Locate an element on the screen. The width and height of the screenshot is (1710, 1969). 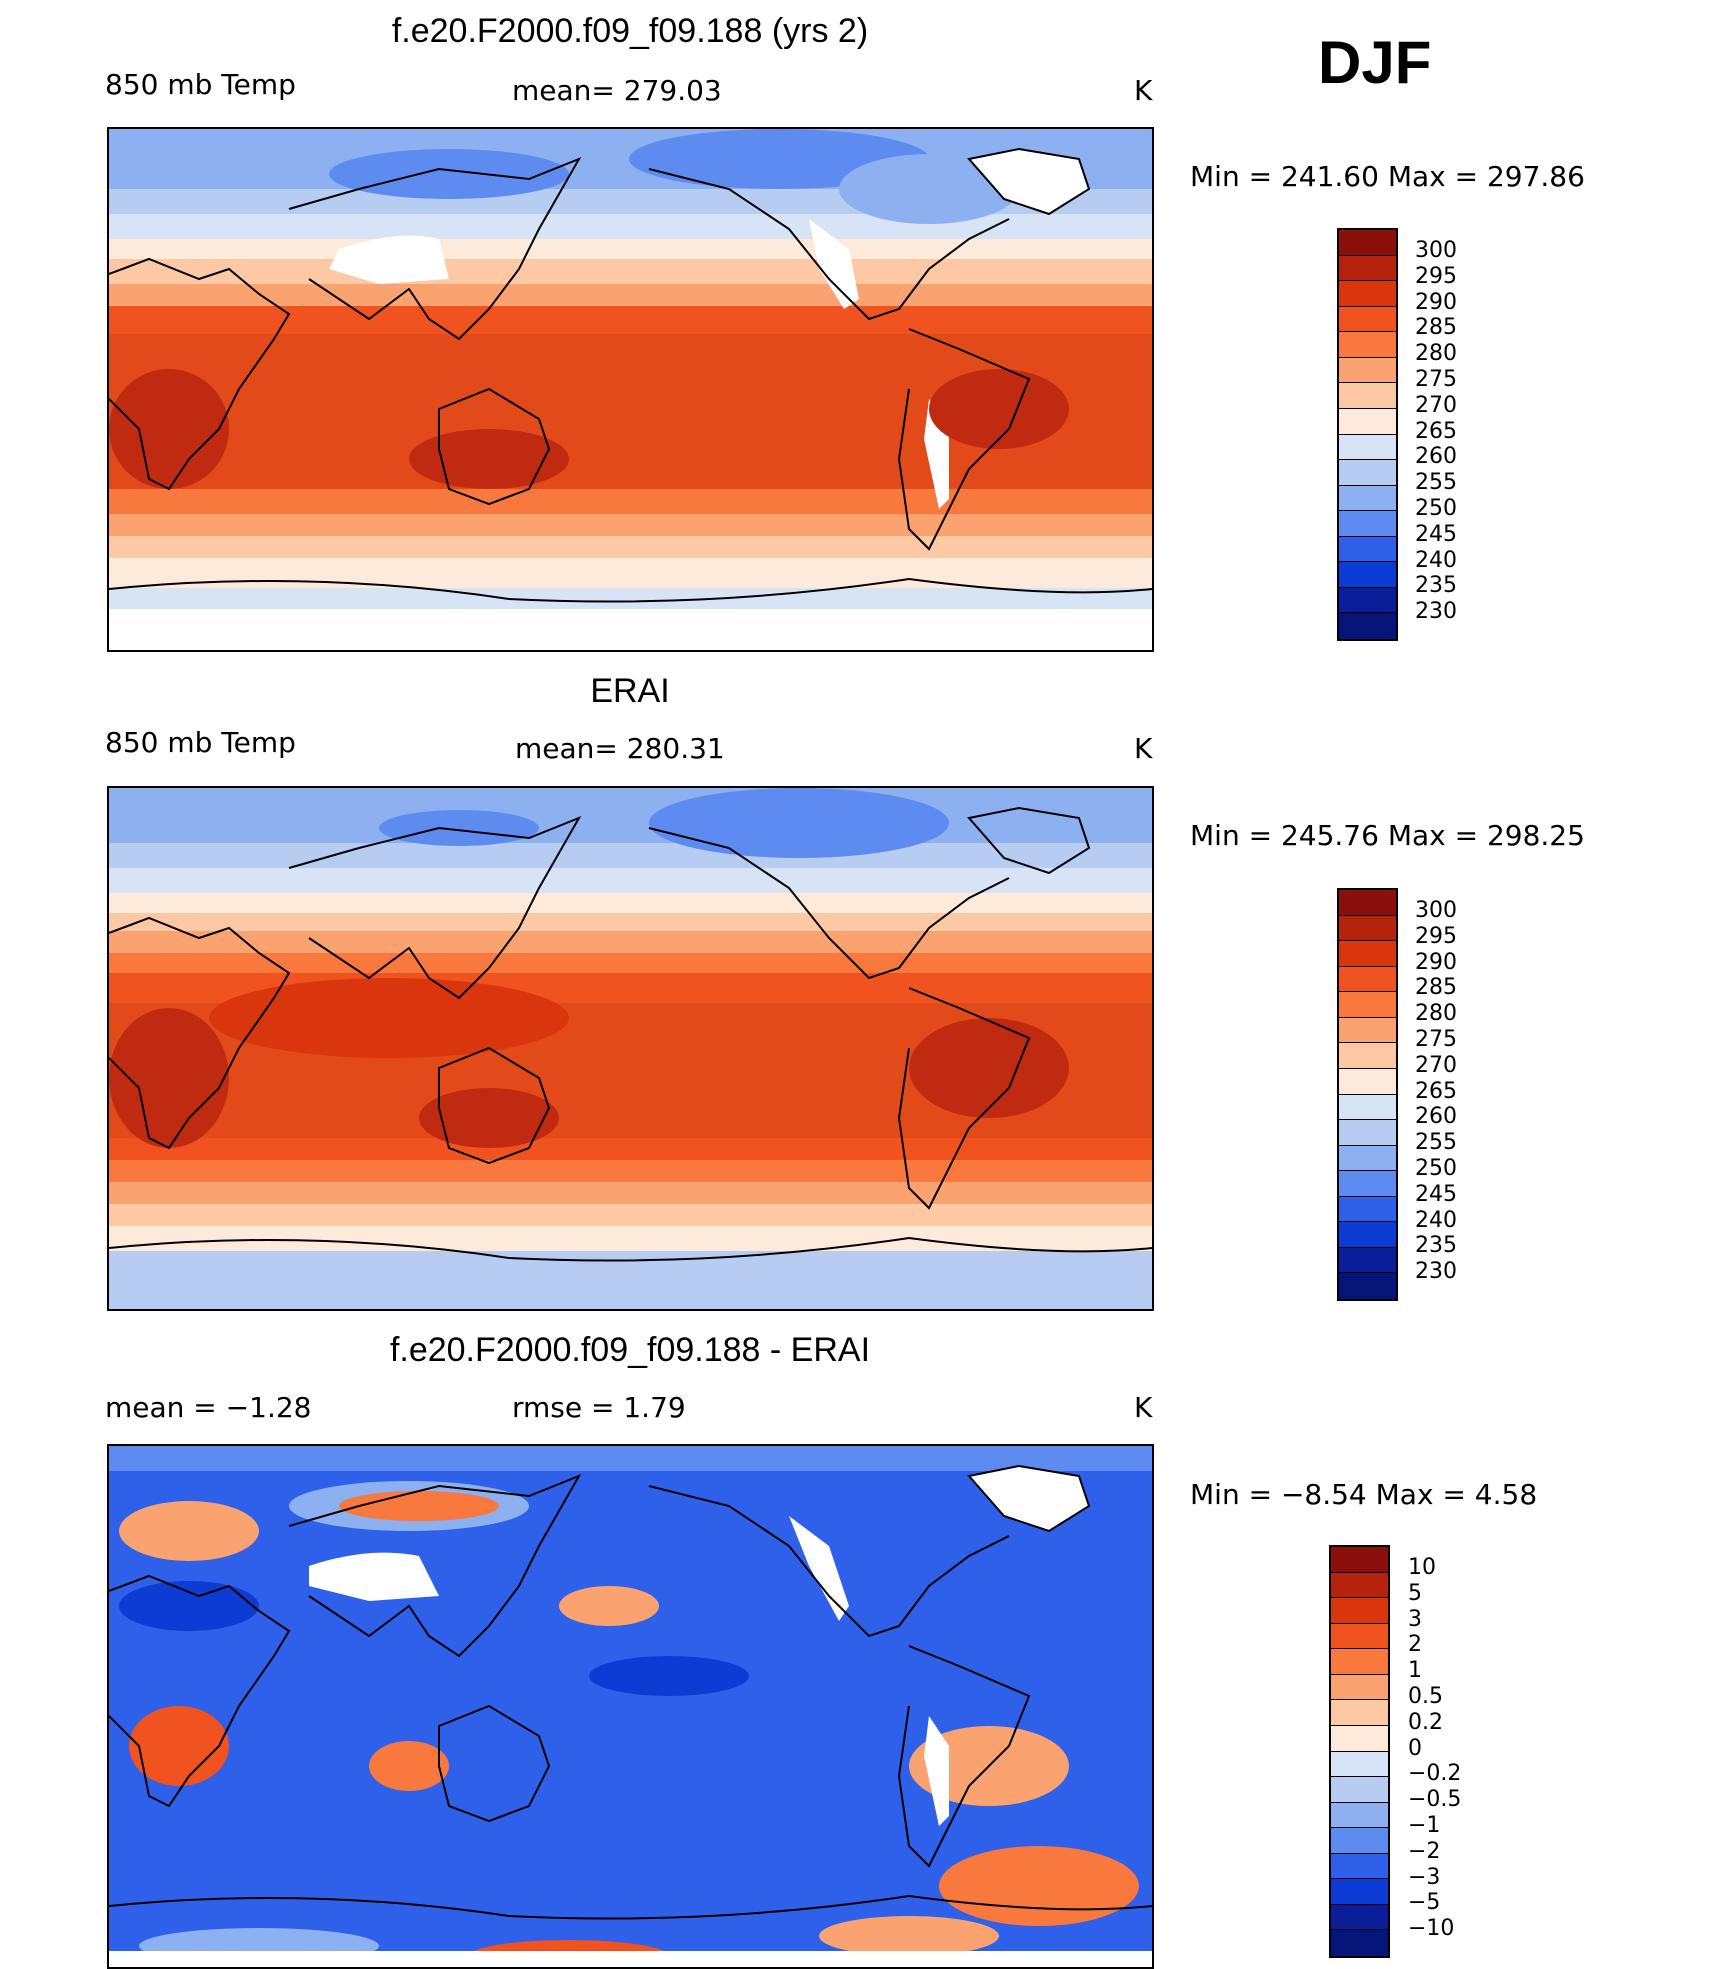
band-south-mid is located at coordinates (630, 1171).